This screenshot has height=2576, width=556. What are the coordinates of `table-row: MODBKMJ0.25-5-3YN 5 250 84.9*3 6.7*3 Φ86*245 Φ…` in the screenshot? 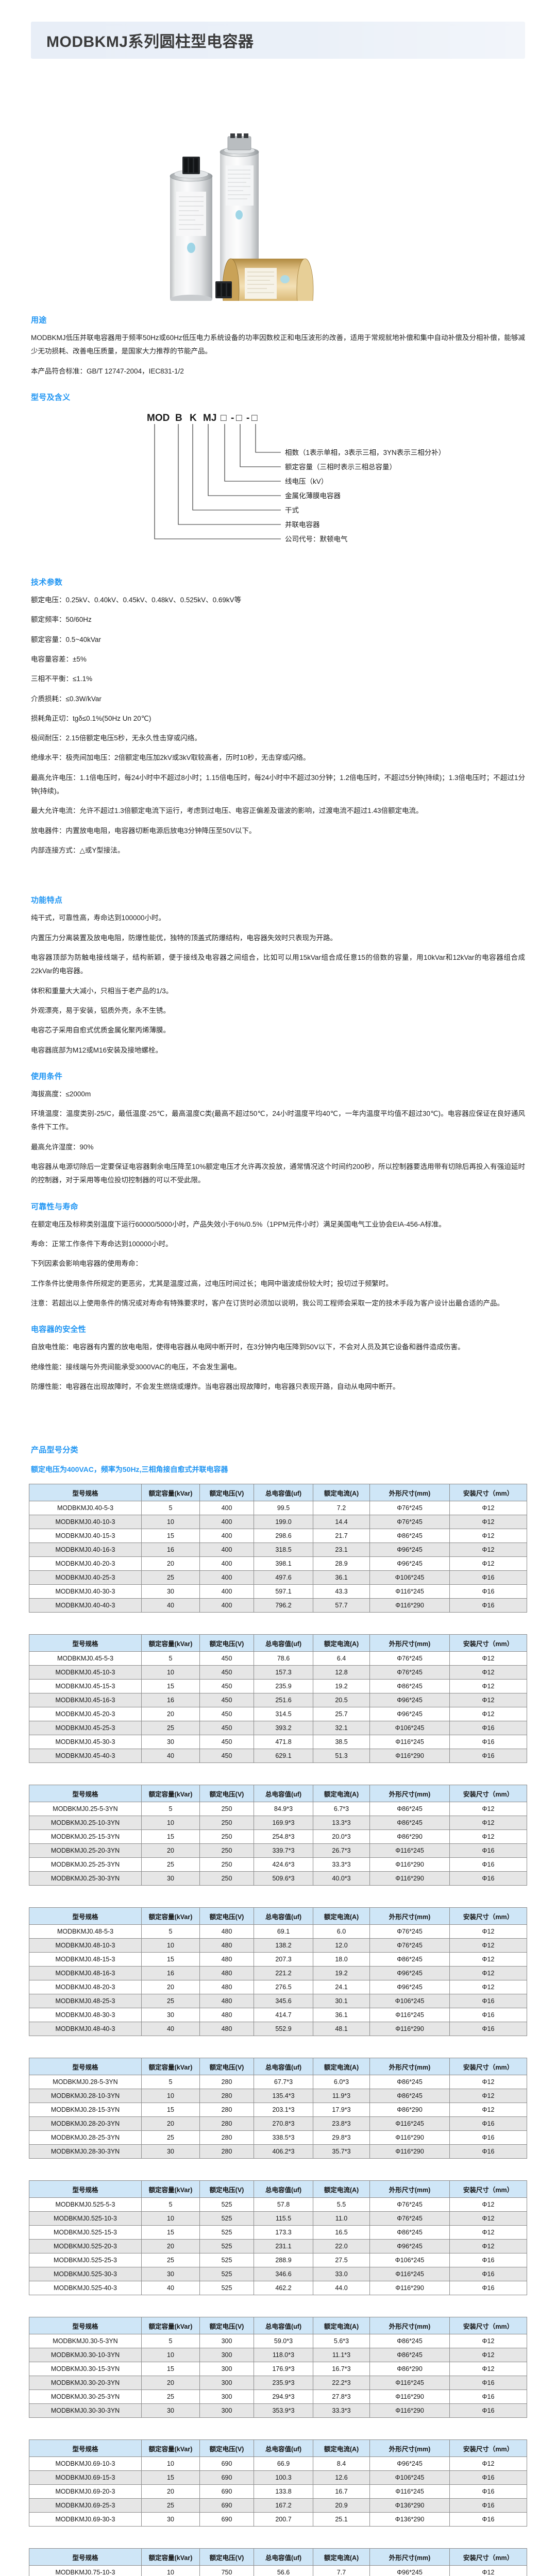 It's located at (278, 1809).